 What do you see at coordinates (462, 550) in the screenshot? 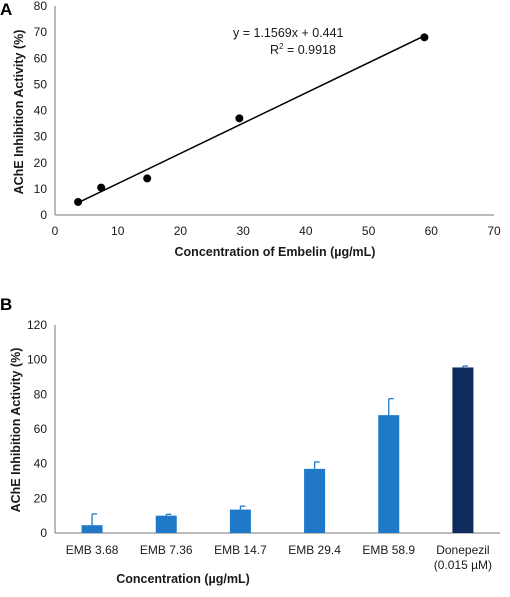
I see `category-label: Donepezil` at bounding box center [462, 550].